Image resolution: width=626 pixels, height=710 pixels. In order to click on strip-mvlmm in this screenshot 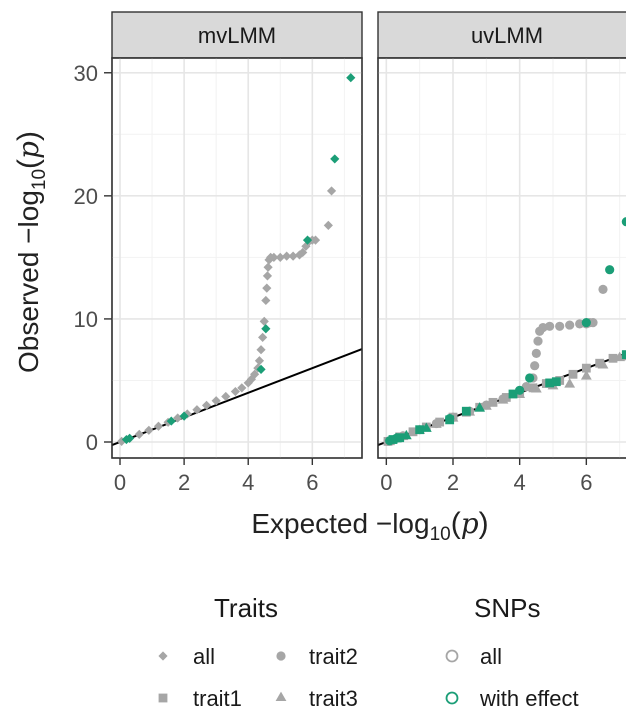, I will do `click(237, 35)`.